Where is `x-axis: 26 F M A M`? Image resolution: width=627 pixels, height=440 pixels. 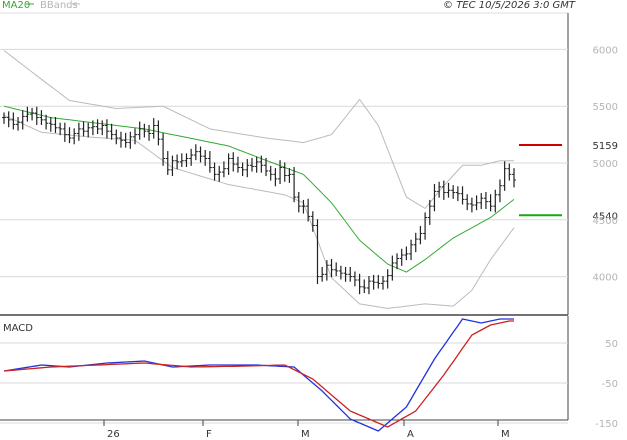
x-axis: 26 F M A M is located at coordinates (306, 430).